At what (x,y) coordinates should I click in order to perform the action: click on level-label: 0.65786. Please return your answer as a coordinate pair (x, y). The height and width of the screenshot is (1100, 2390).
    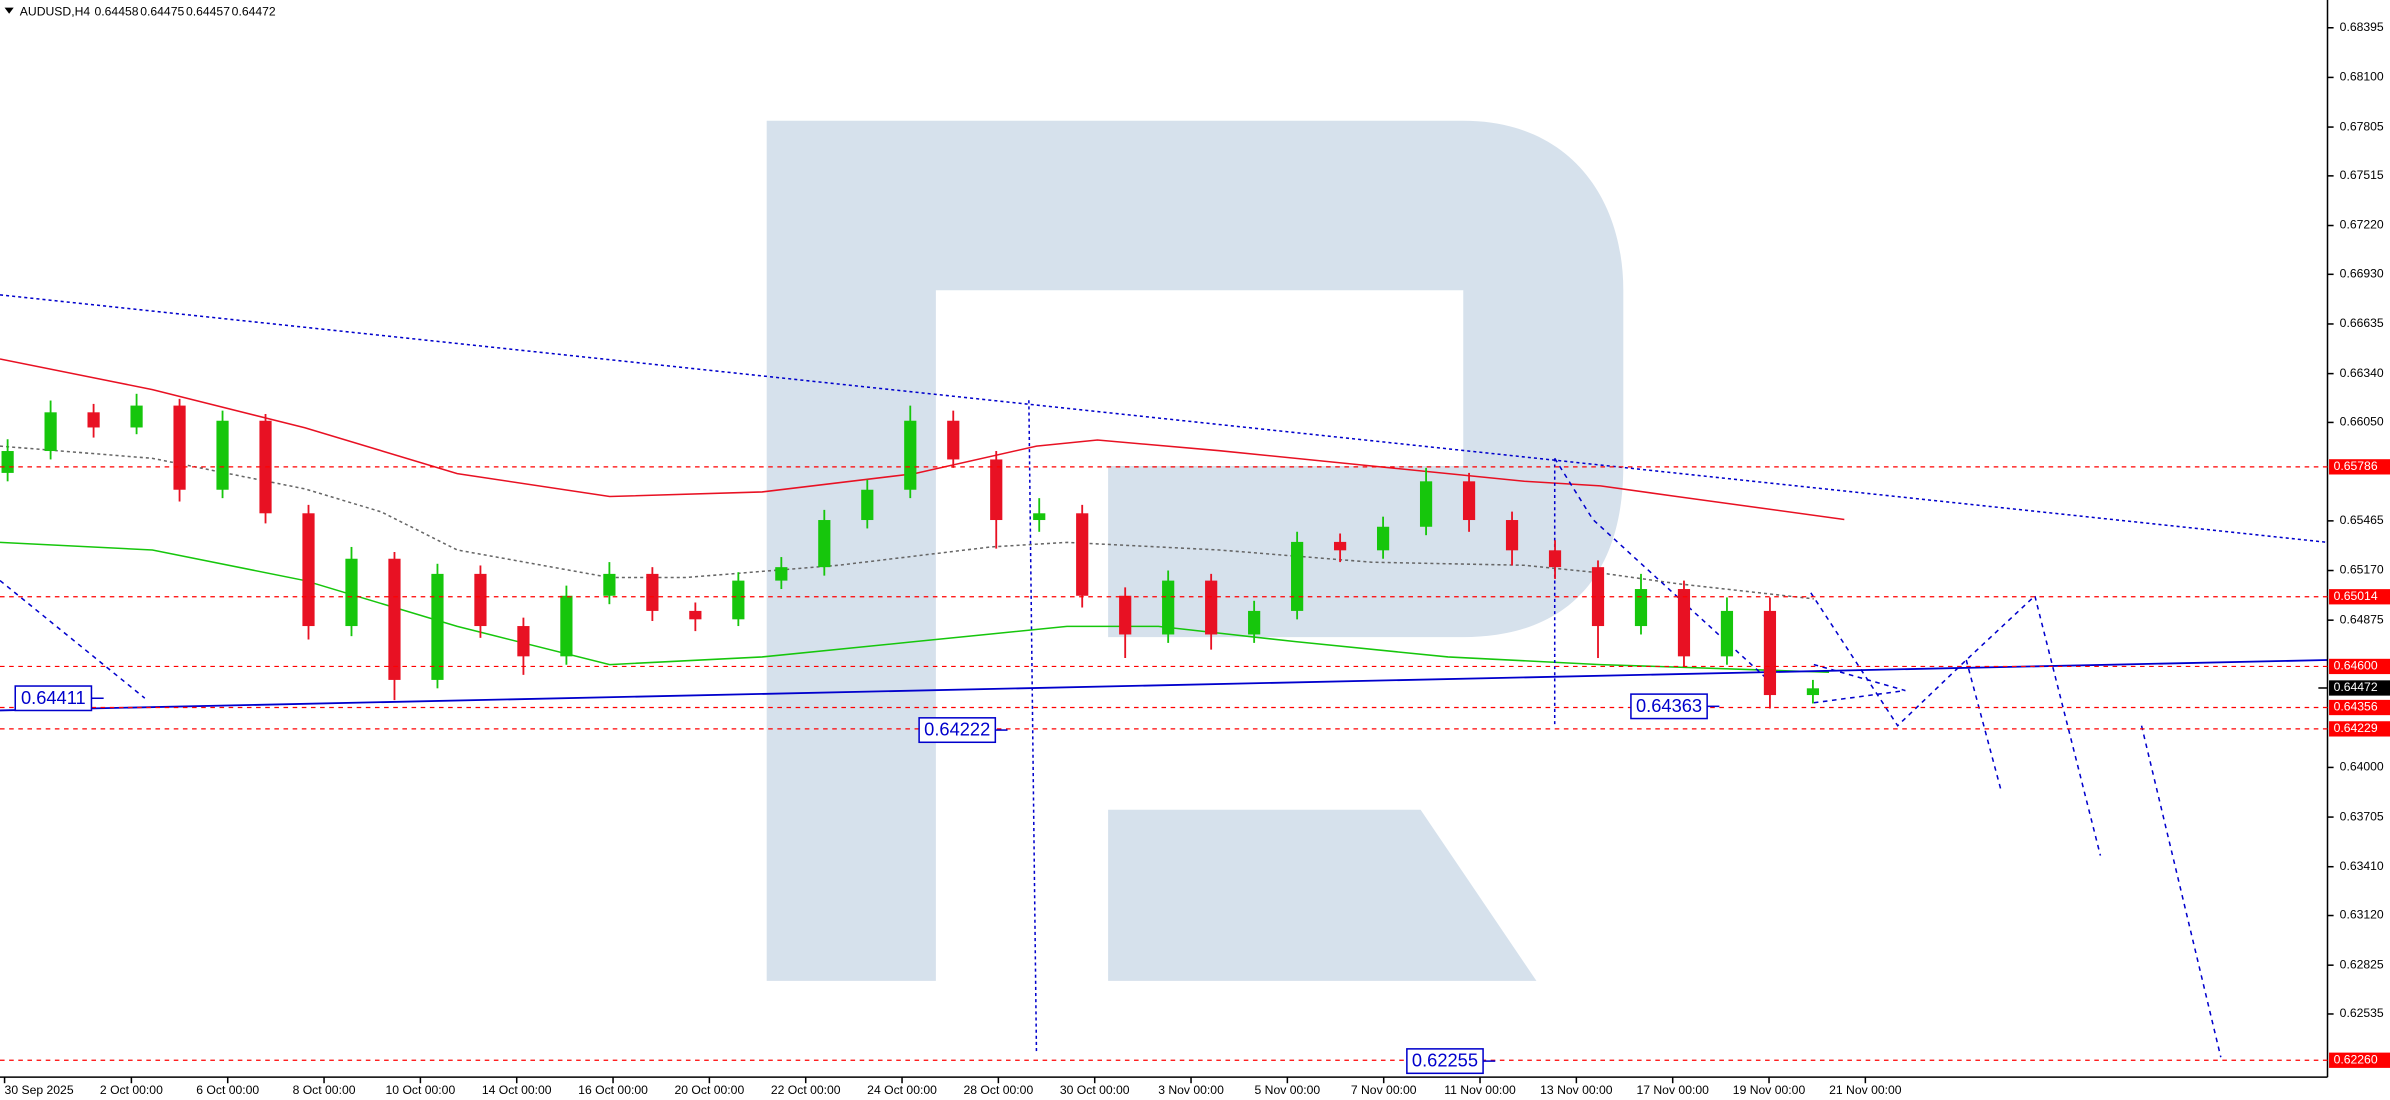
    Looking at the image, I should click on (2356, 466).